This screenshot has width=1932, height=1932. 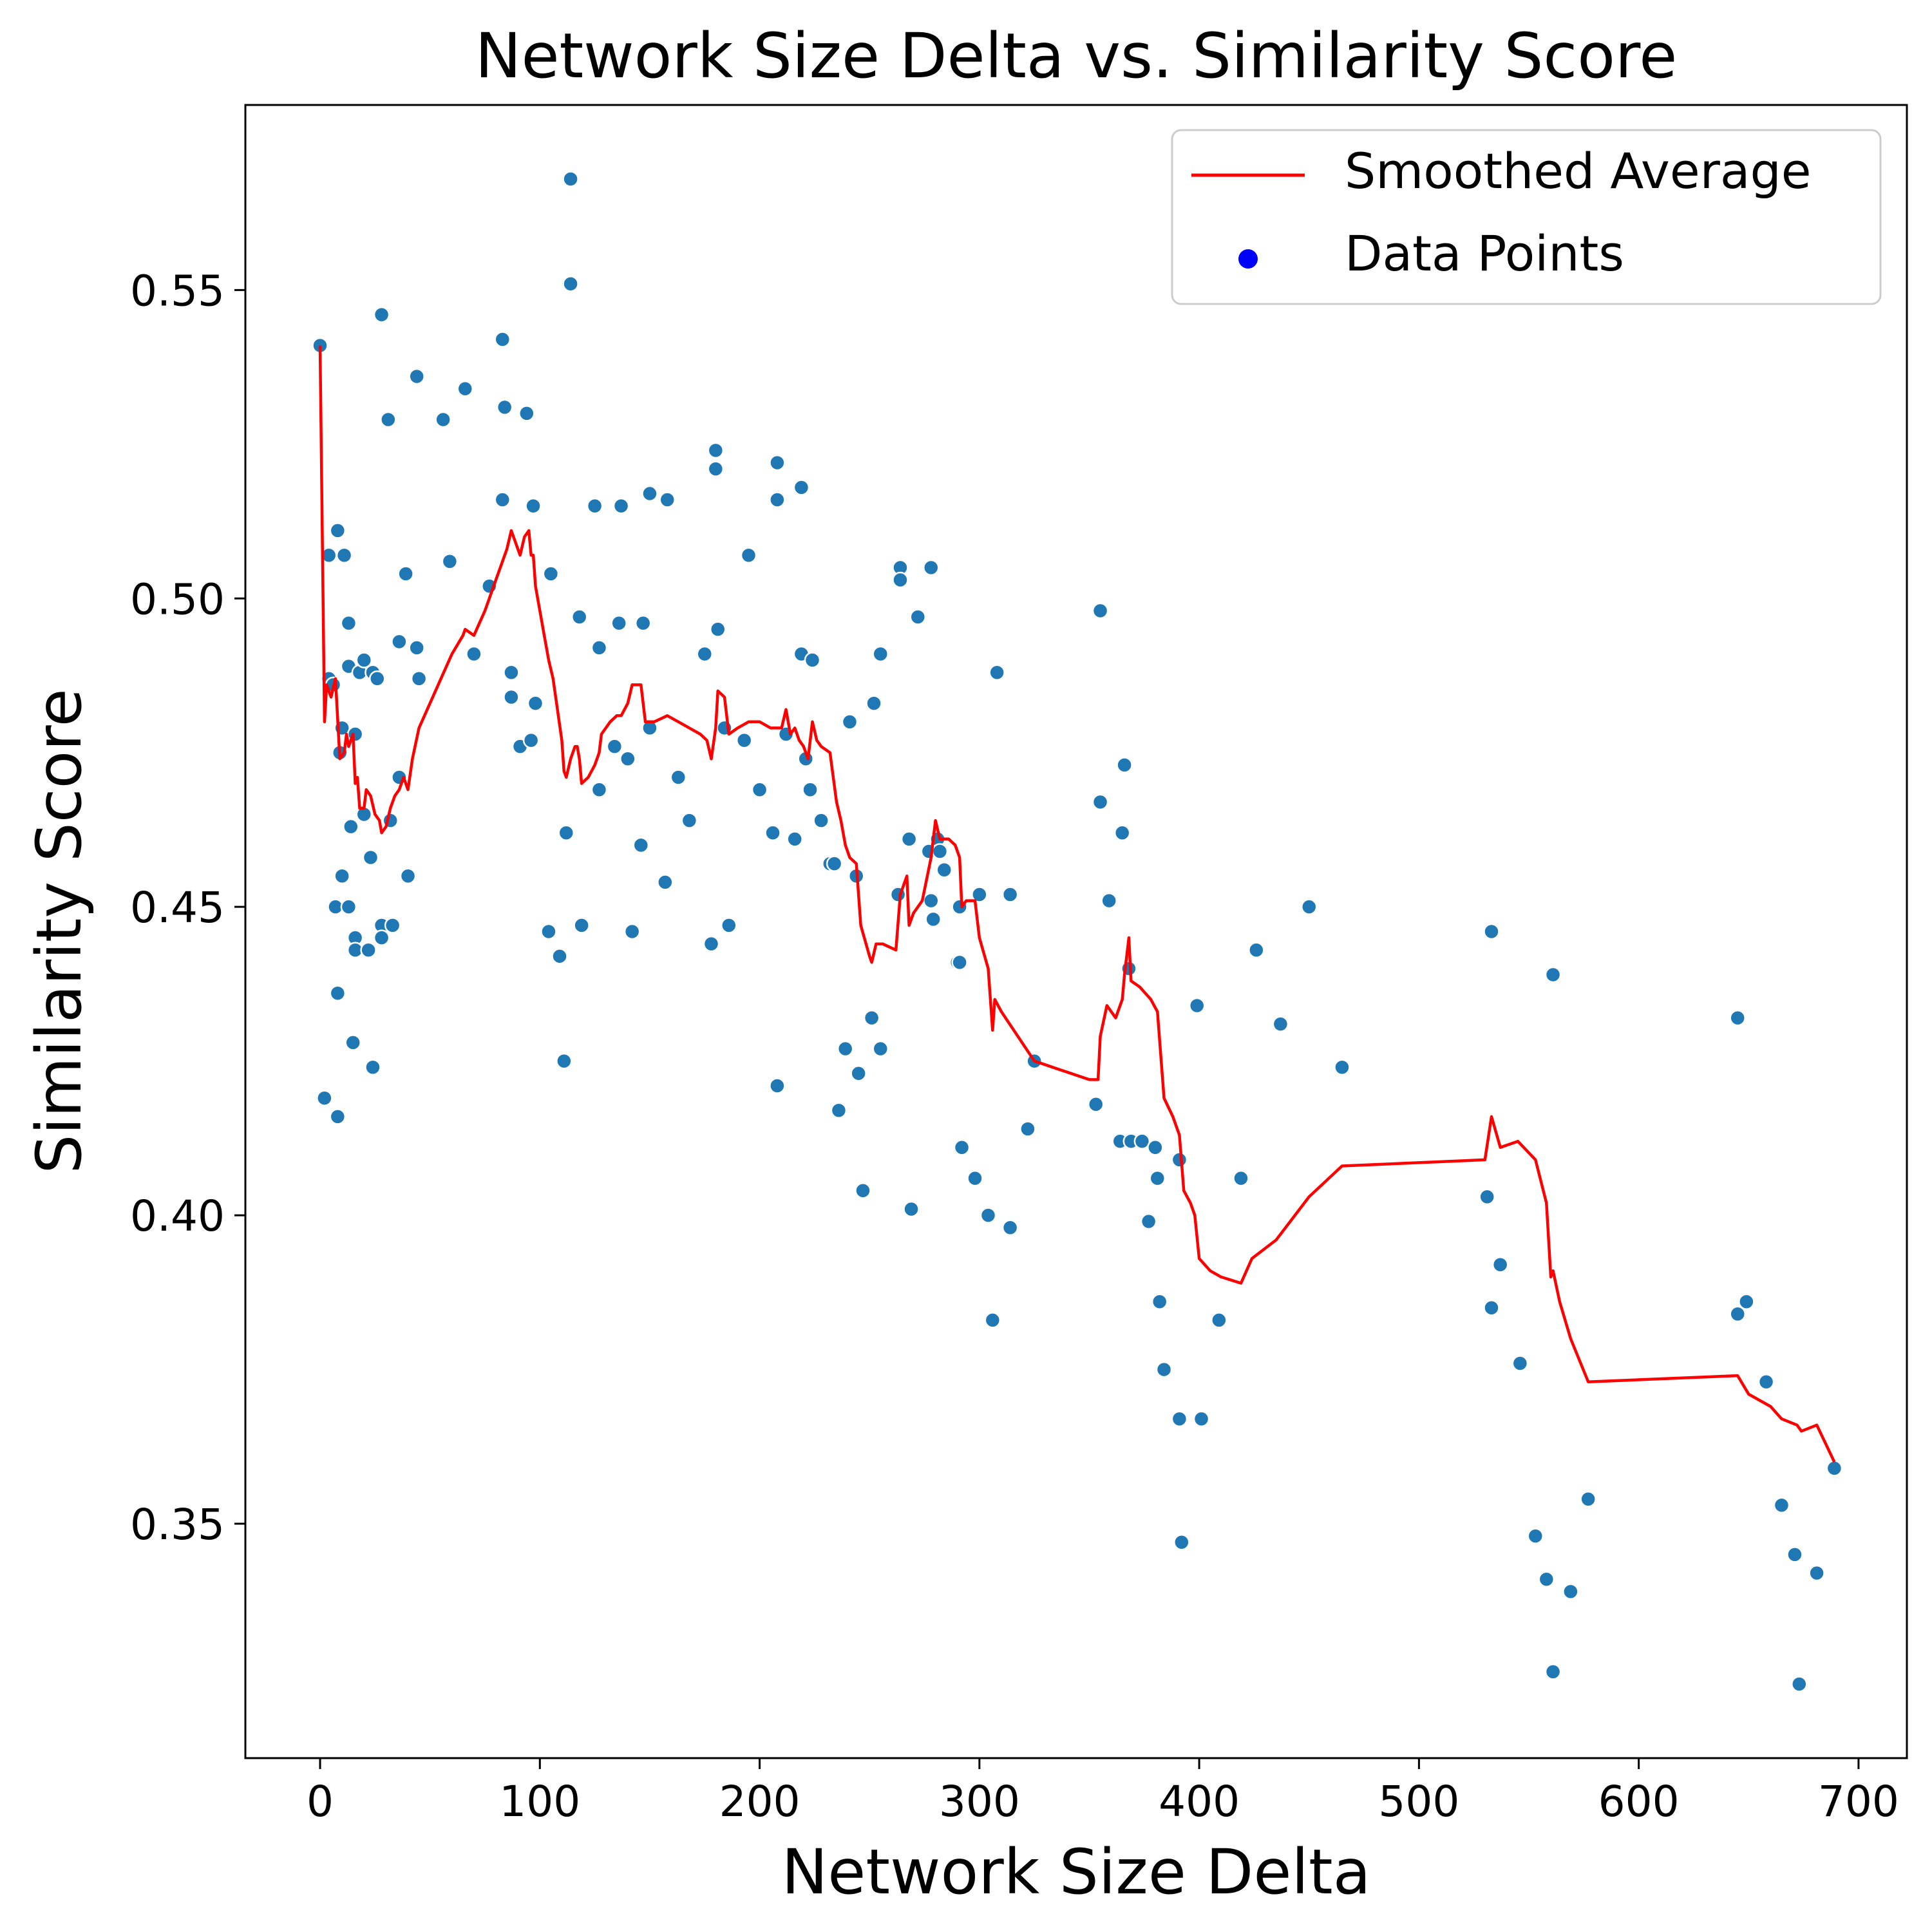 What do you see at coordinates (1199, 1801) in the screenshot?
I see `x-tick-label: 400` at bounding box center [1199, 1801].